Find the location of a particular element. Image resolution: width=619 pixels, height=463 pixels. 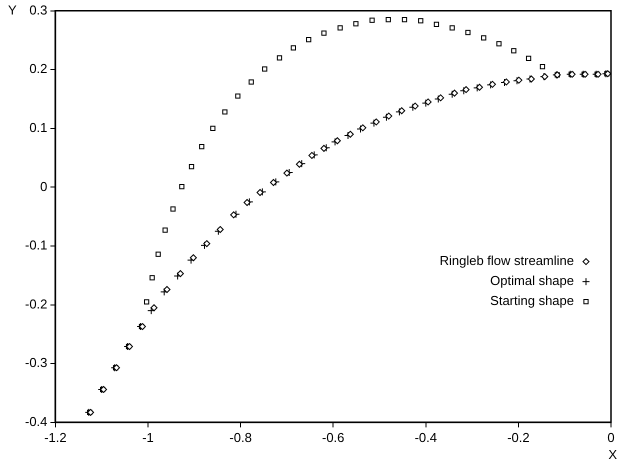

x-tick-label: -0.4 is located at coordinates (426, 437).